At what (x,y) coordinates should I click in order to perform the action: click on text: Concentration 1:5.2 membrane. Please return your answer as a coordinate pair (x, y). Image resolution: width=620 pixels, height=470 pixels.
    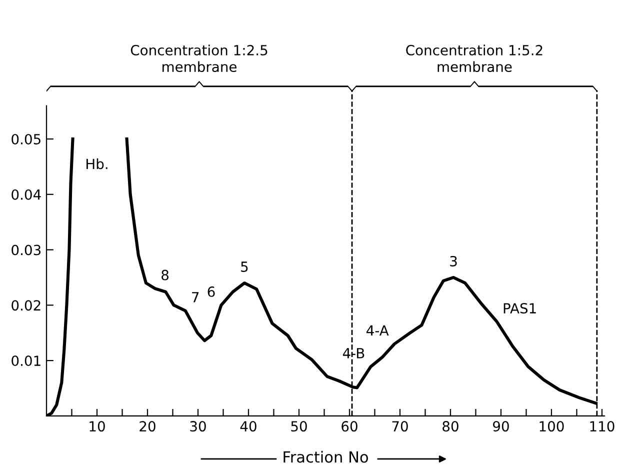
    Looking at the image, I should click on (474, 58).